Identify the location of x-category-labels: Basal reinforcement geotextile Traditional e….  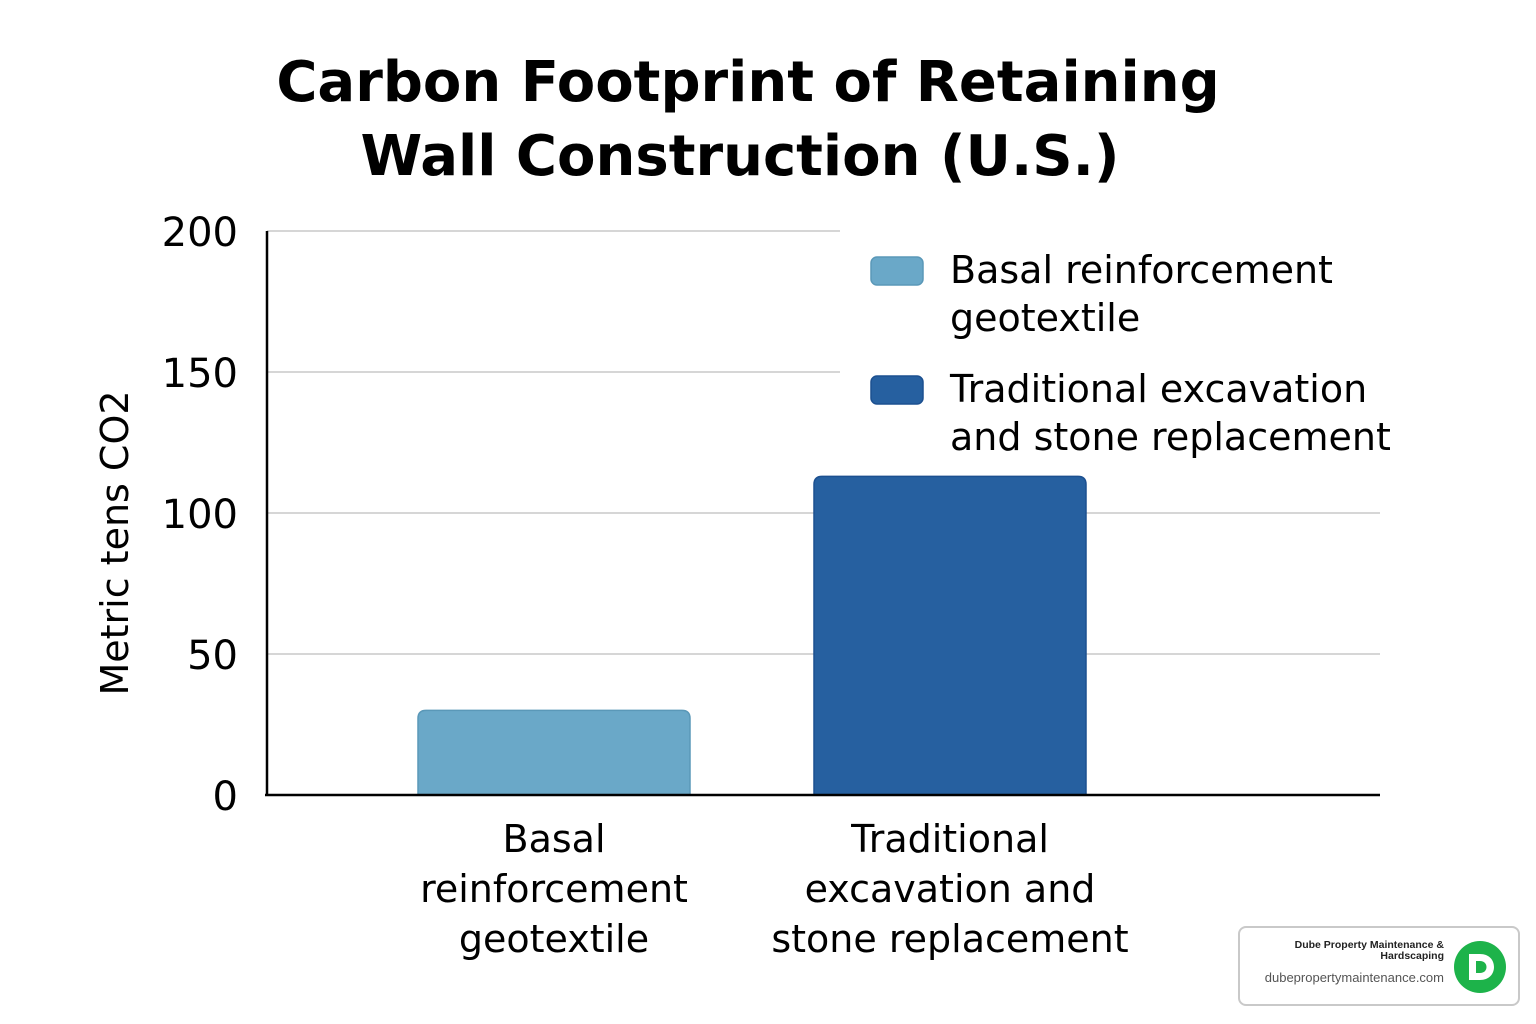
(774, 889).